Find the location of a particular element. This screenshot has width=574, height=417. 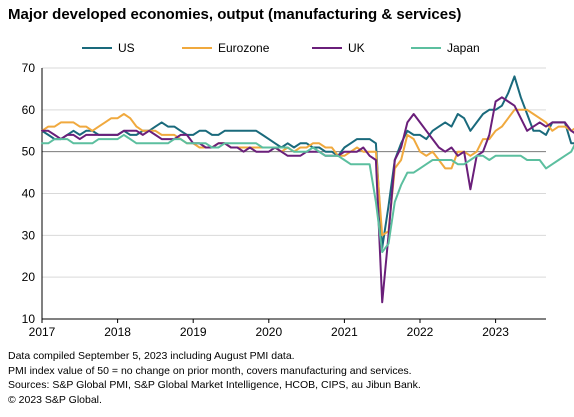

legend-label-eurozone: Eurozone is located at coordinates (244, 48).